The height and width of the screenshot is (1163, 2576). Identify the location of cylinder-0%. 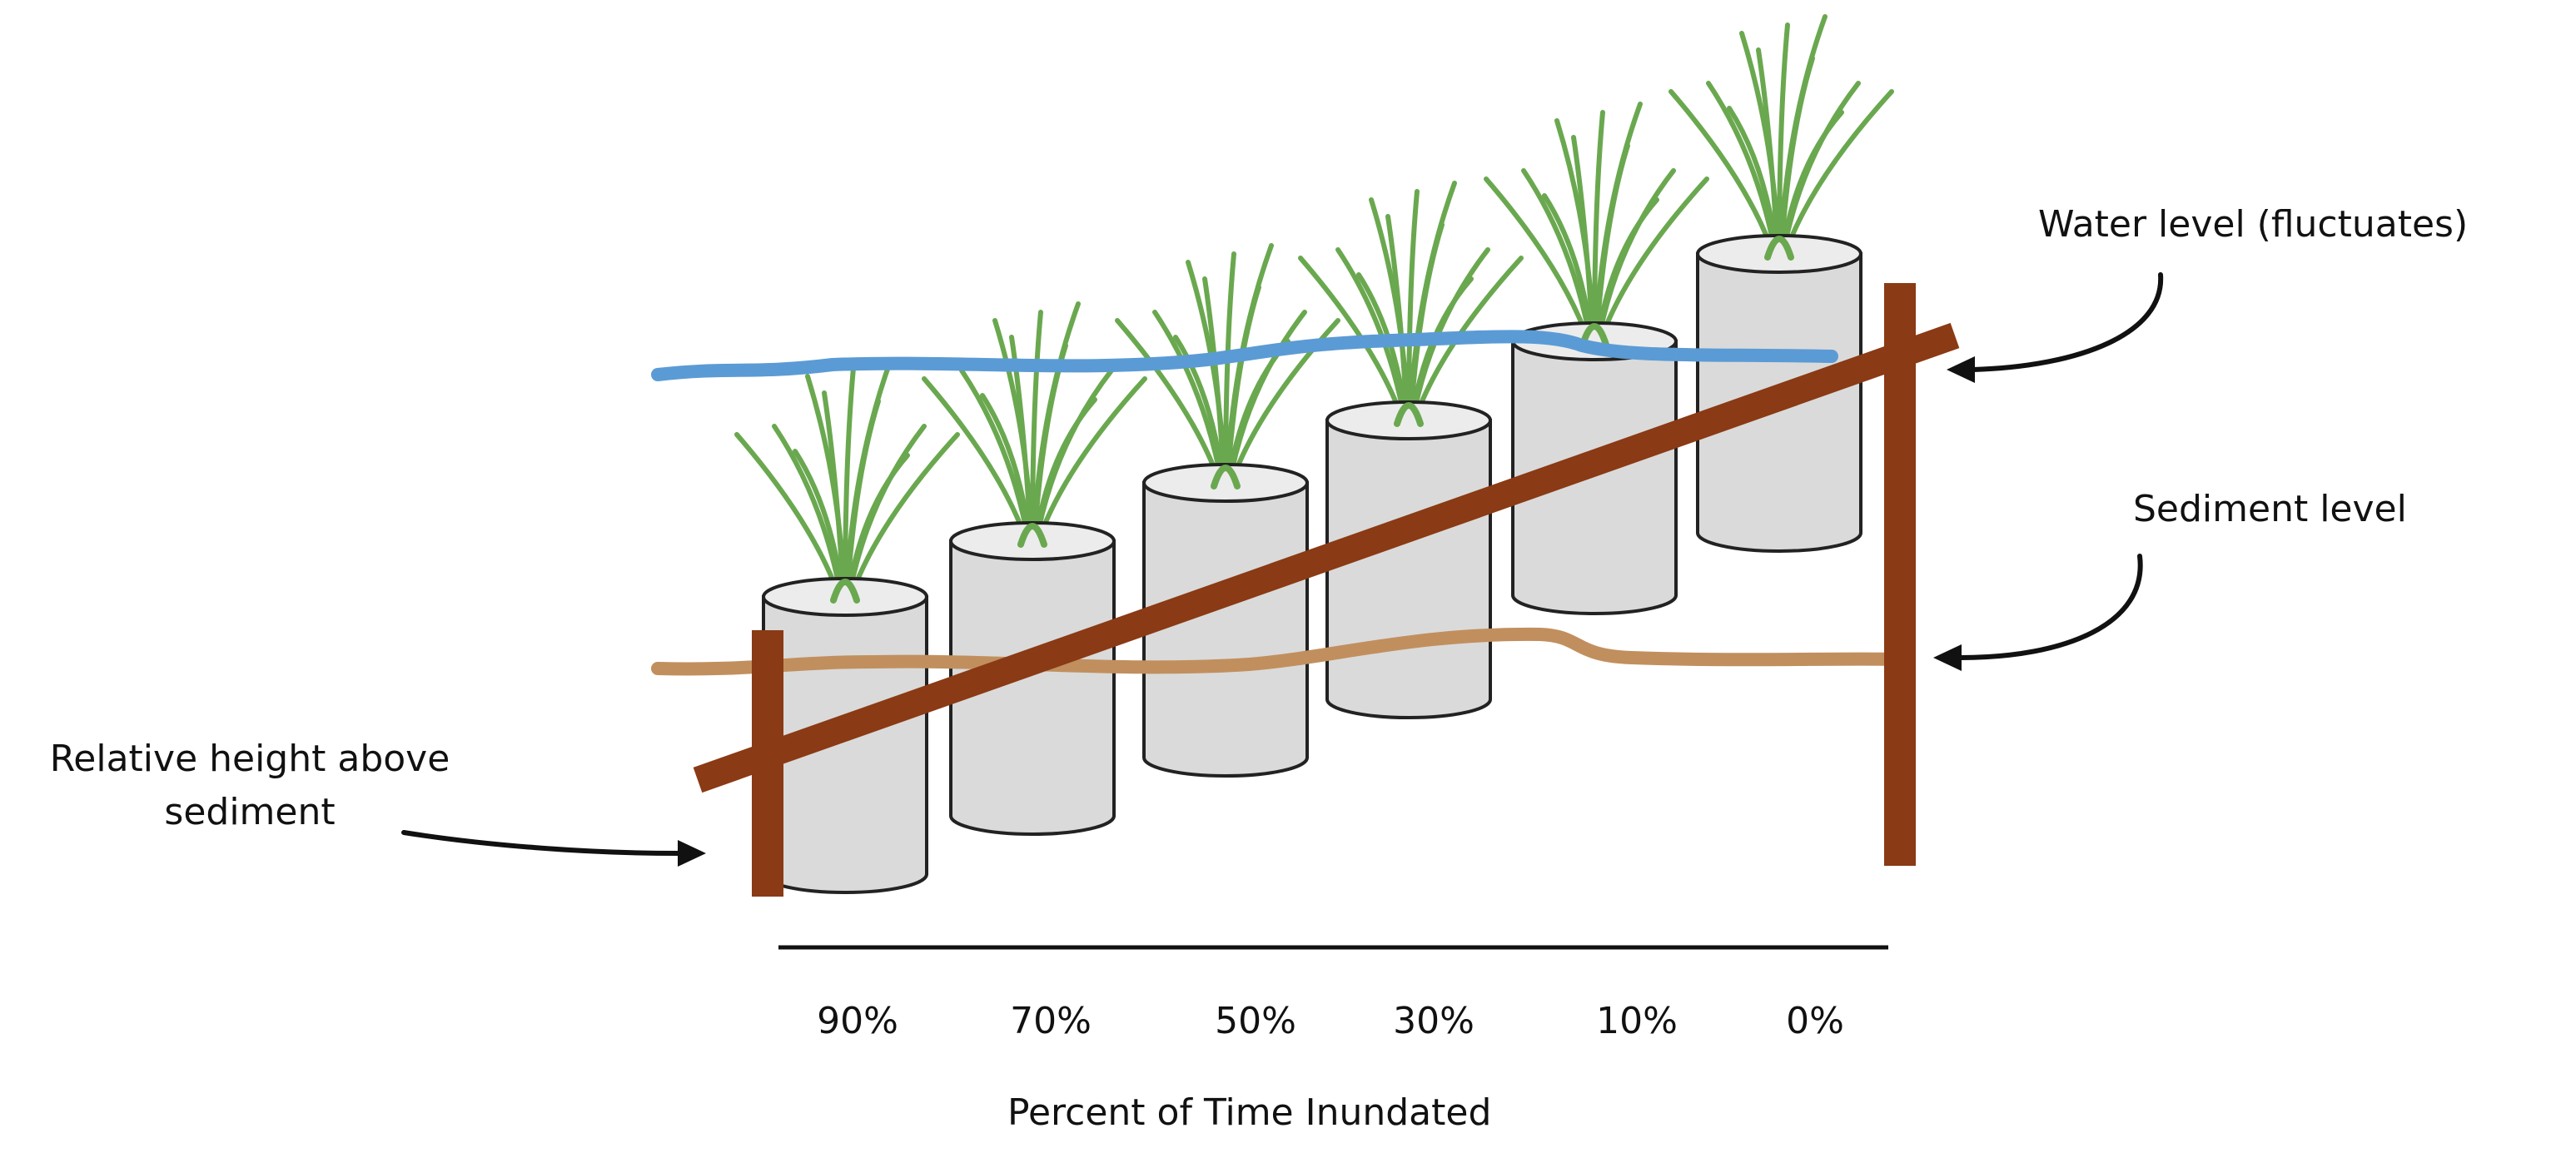
(1781, 283).